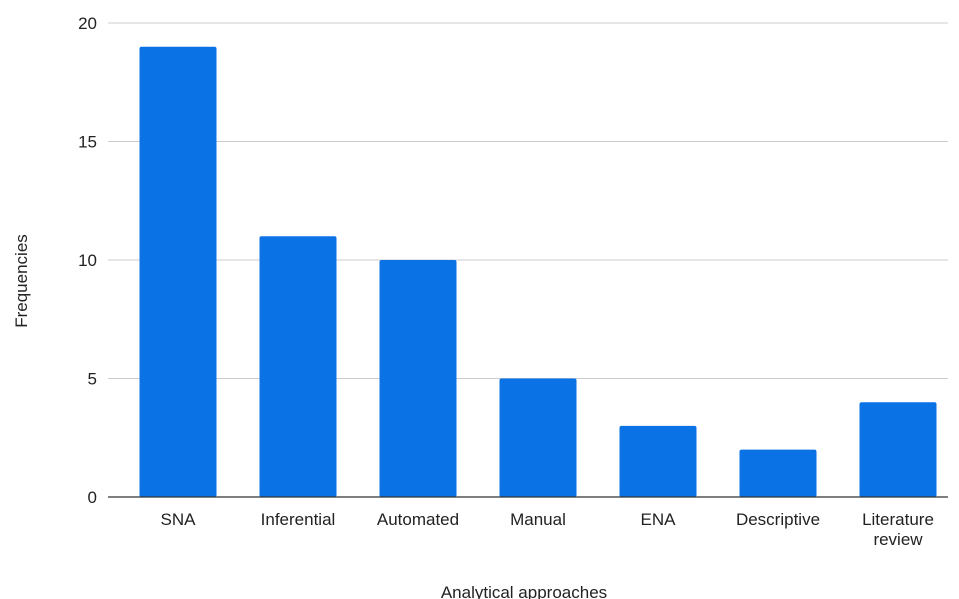 Image resolution: width=959 pixels, height=599 pixels. I want to click on y-tick-label: 10, so click(87, 260).